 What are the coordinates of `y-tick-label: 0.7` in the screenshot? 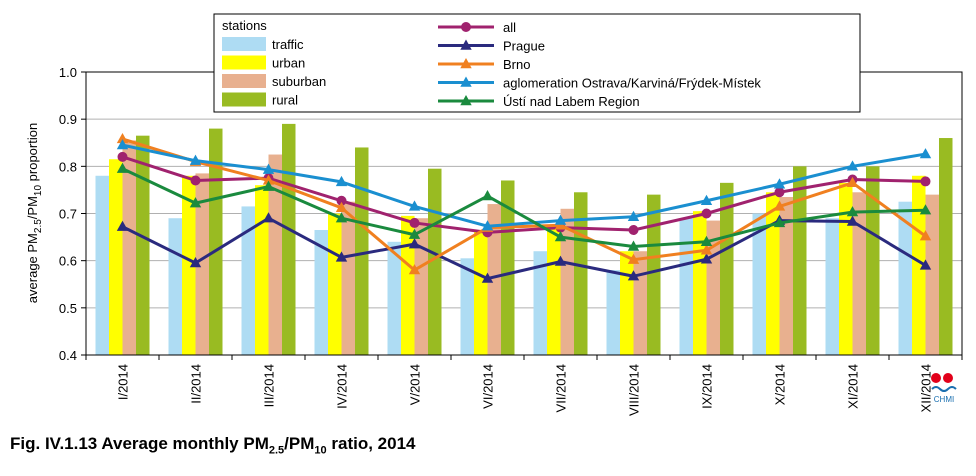 It's located at (68, 214).